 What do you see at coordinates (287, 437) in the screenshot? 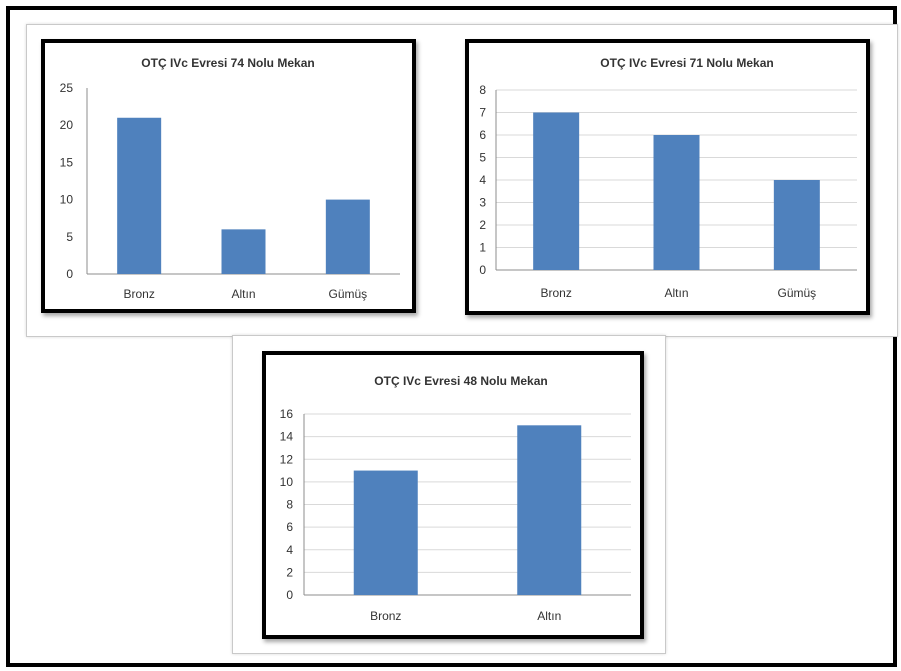
I see `y-tick-label: 14` at bounding box center [287, 437].